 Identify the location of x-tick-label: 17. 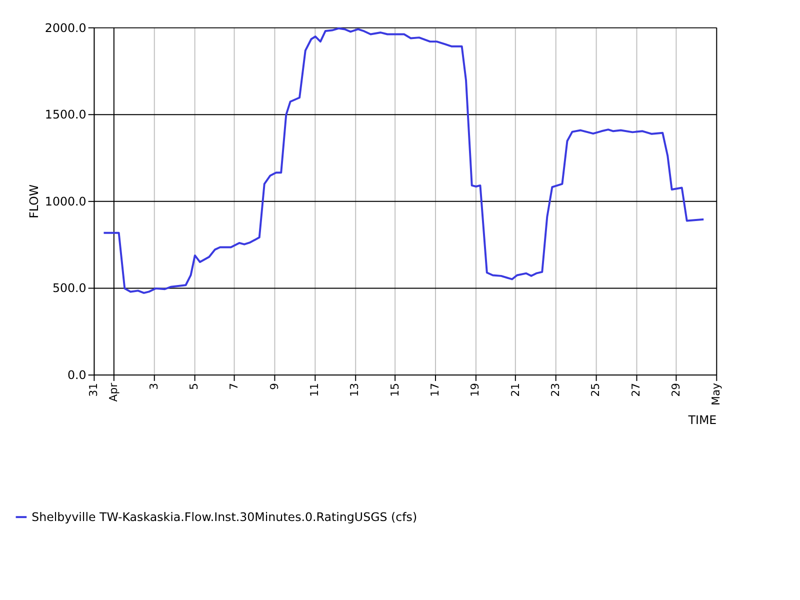
(435, 389).